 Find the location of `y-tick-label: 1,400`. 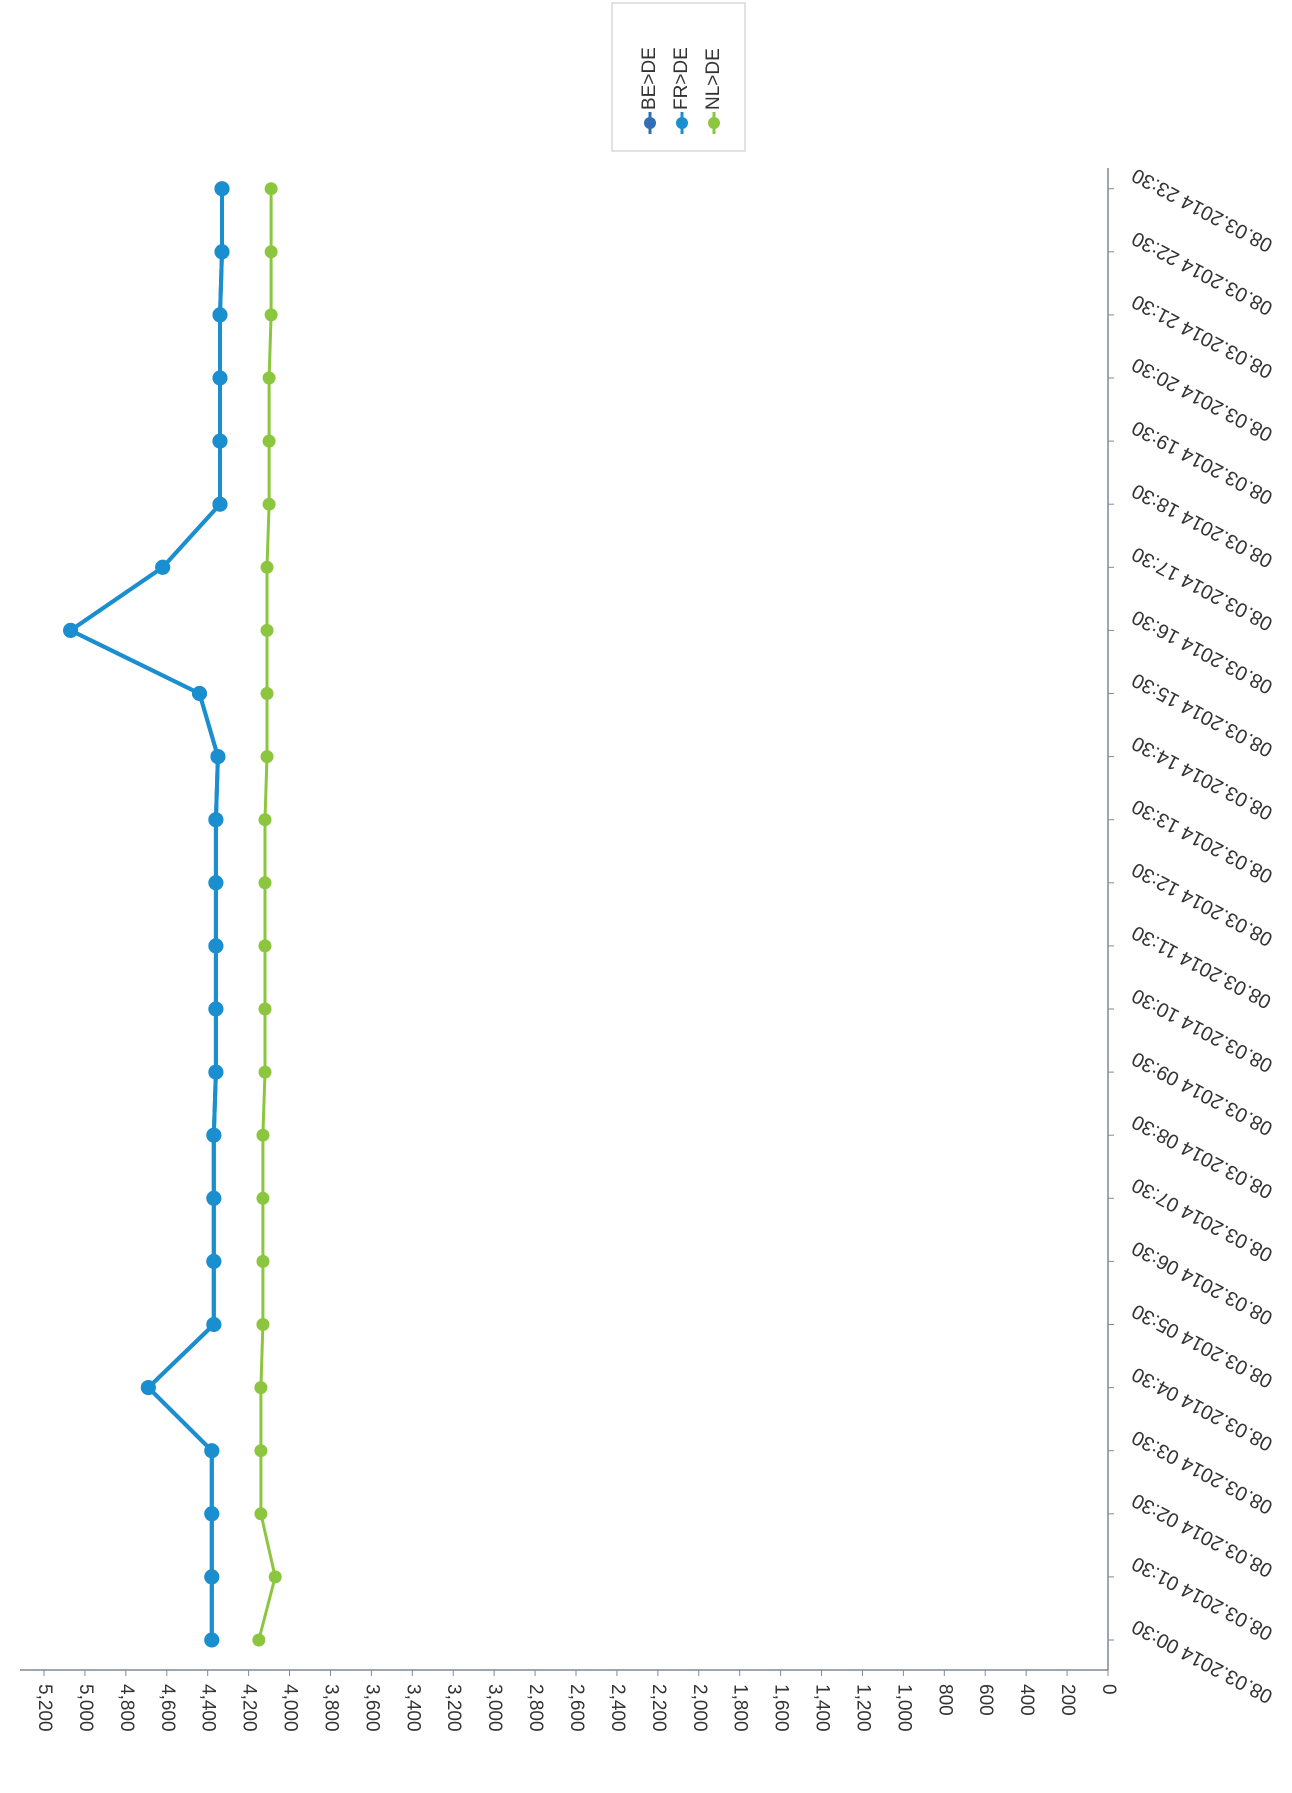

y-tick-label: 1,400 is located at coordinates (822, 1708).